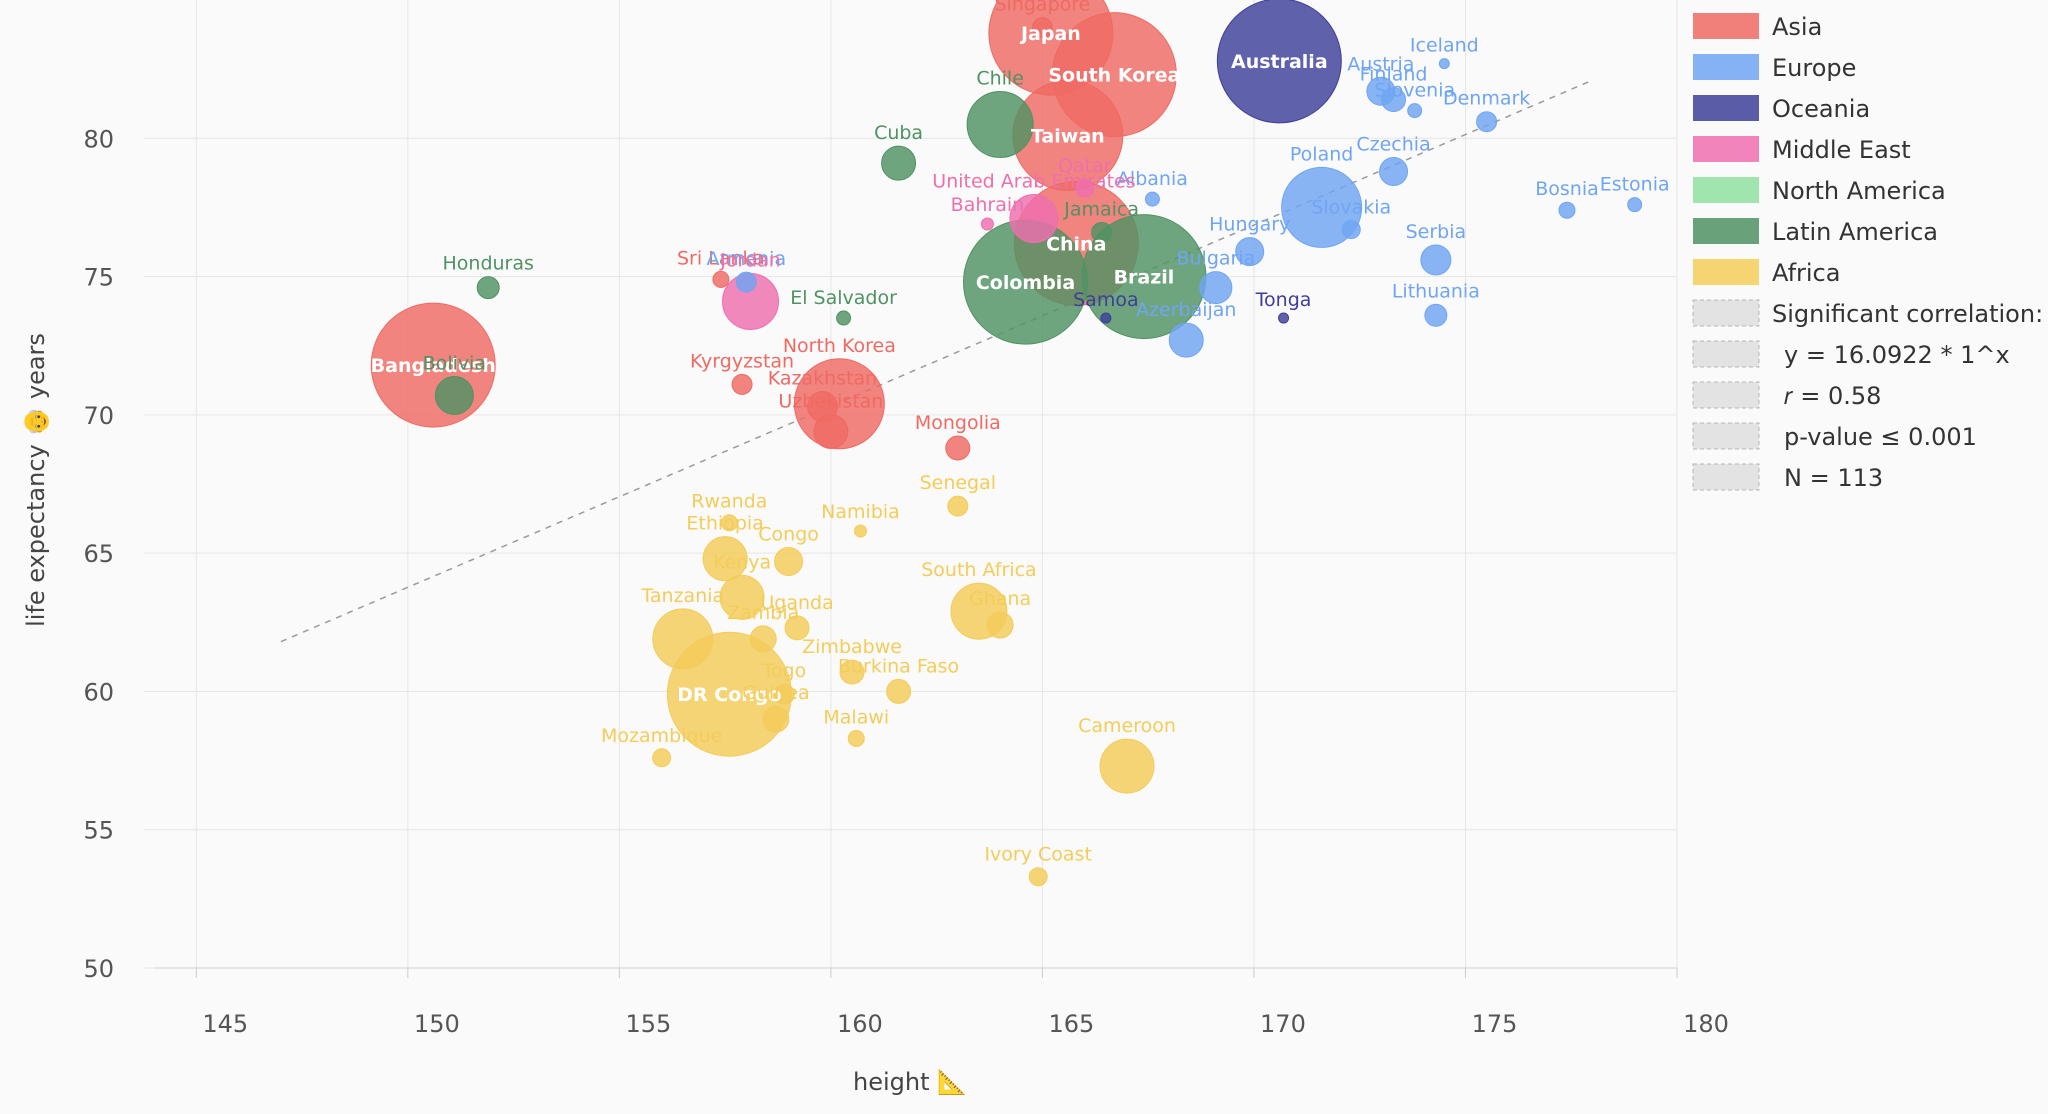  I want to click on label-taiwan: Taiwan, so click(1068, 137).